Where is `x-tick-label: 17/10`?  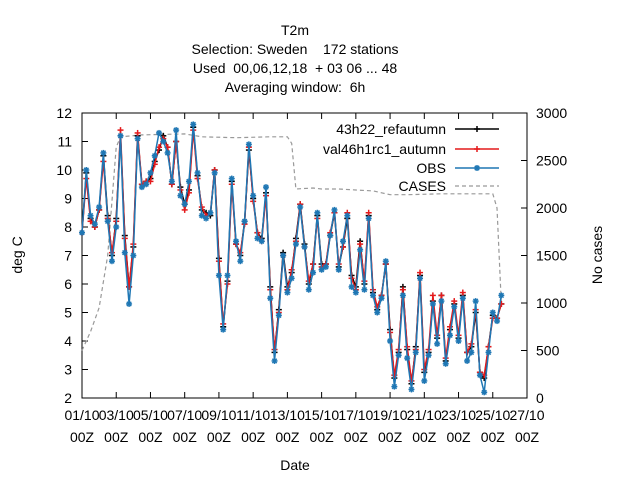 x-tick-label: 17/10 is located at coordinates (355, 415).